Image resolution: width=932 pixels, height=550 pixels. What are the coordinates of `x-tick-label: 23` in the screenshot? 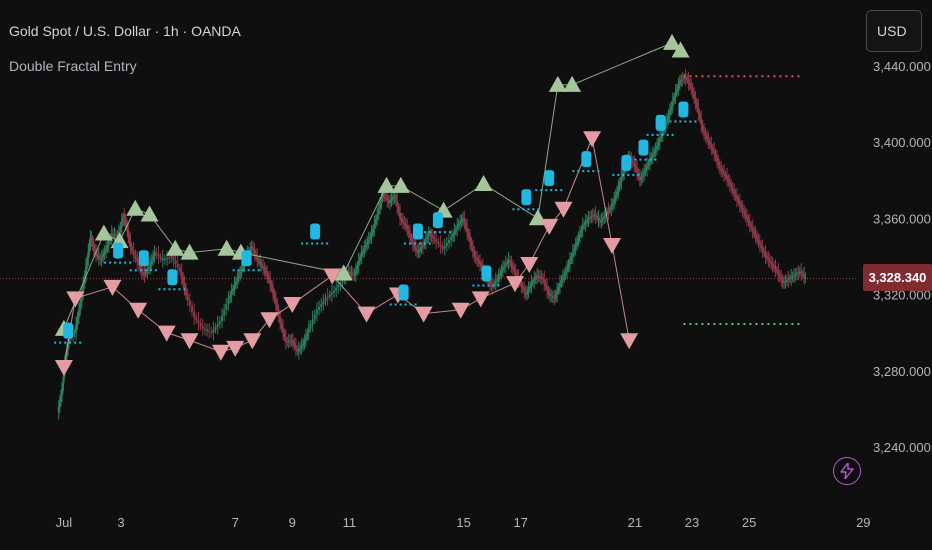 It's located at (692, 522).